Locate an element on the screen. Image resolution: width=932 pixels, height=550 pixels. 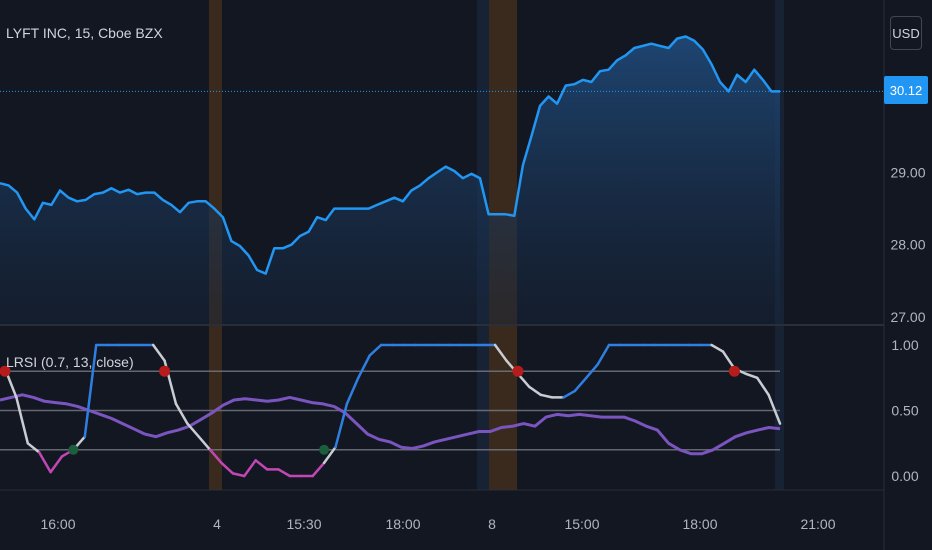
lrsi-tick-label: 0.50 is located at coordinates (904, 411).